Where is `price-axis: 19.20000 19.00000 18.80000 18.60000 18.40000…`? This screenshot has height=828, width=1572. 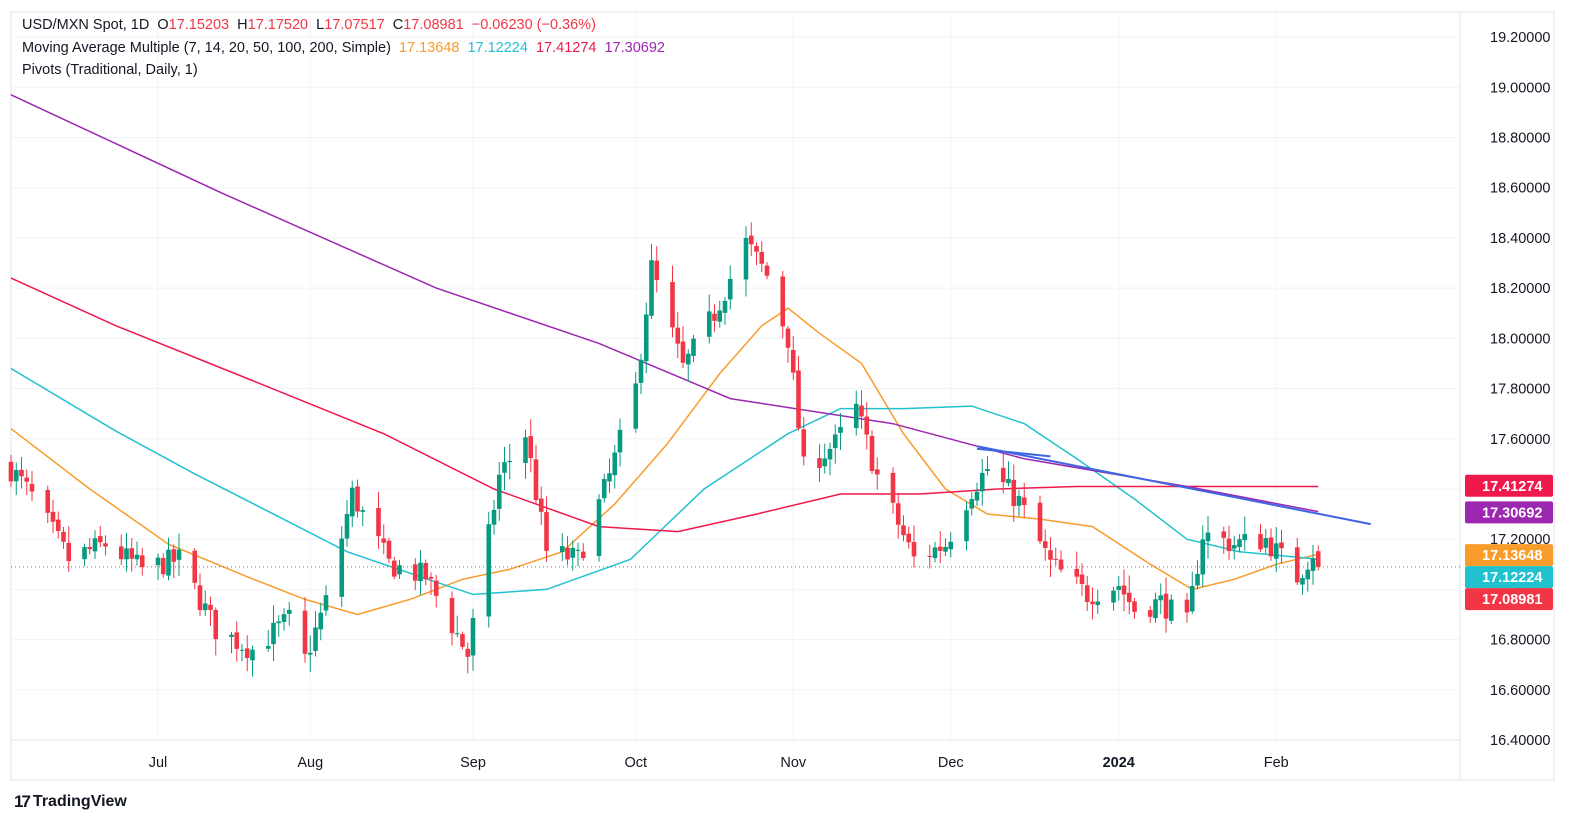 price-axis: 19.20000 19.00000 18.80000 18.60000 18.40000… is located at coordinates (1504, 396).